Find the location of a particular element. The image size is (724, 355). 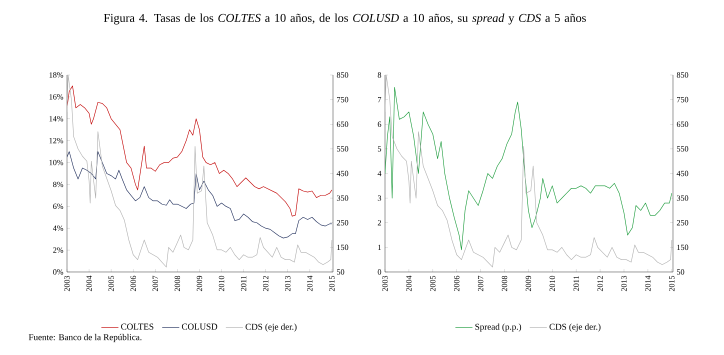

source-note: Fuente: Banco de la República. is located at coordinates (85, 338).